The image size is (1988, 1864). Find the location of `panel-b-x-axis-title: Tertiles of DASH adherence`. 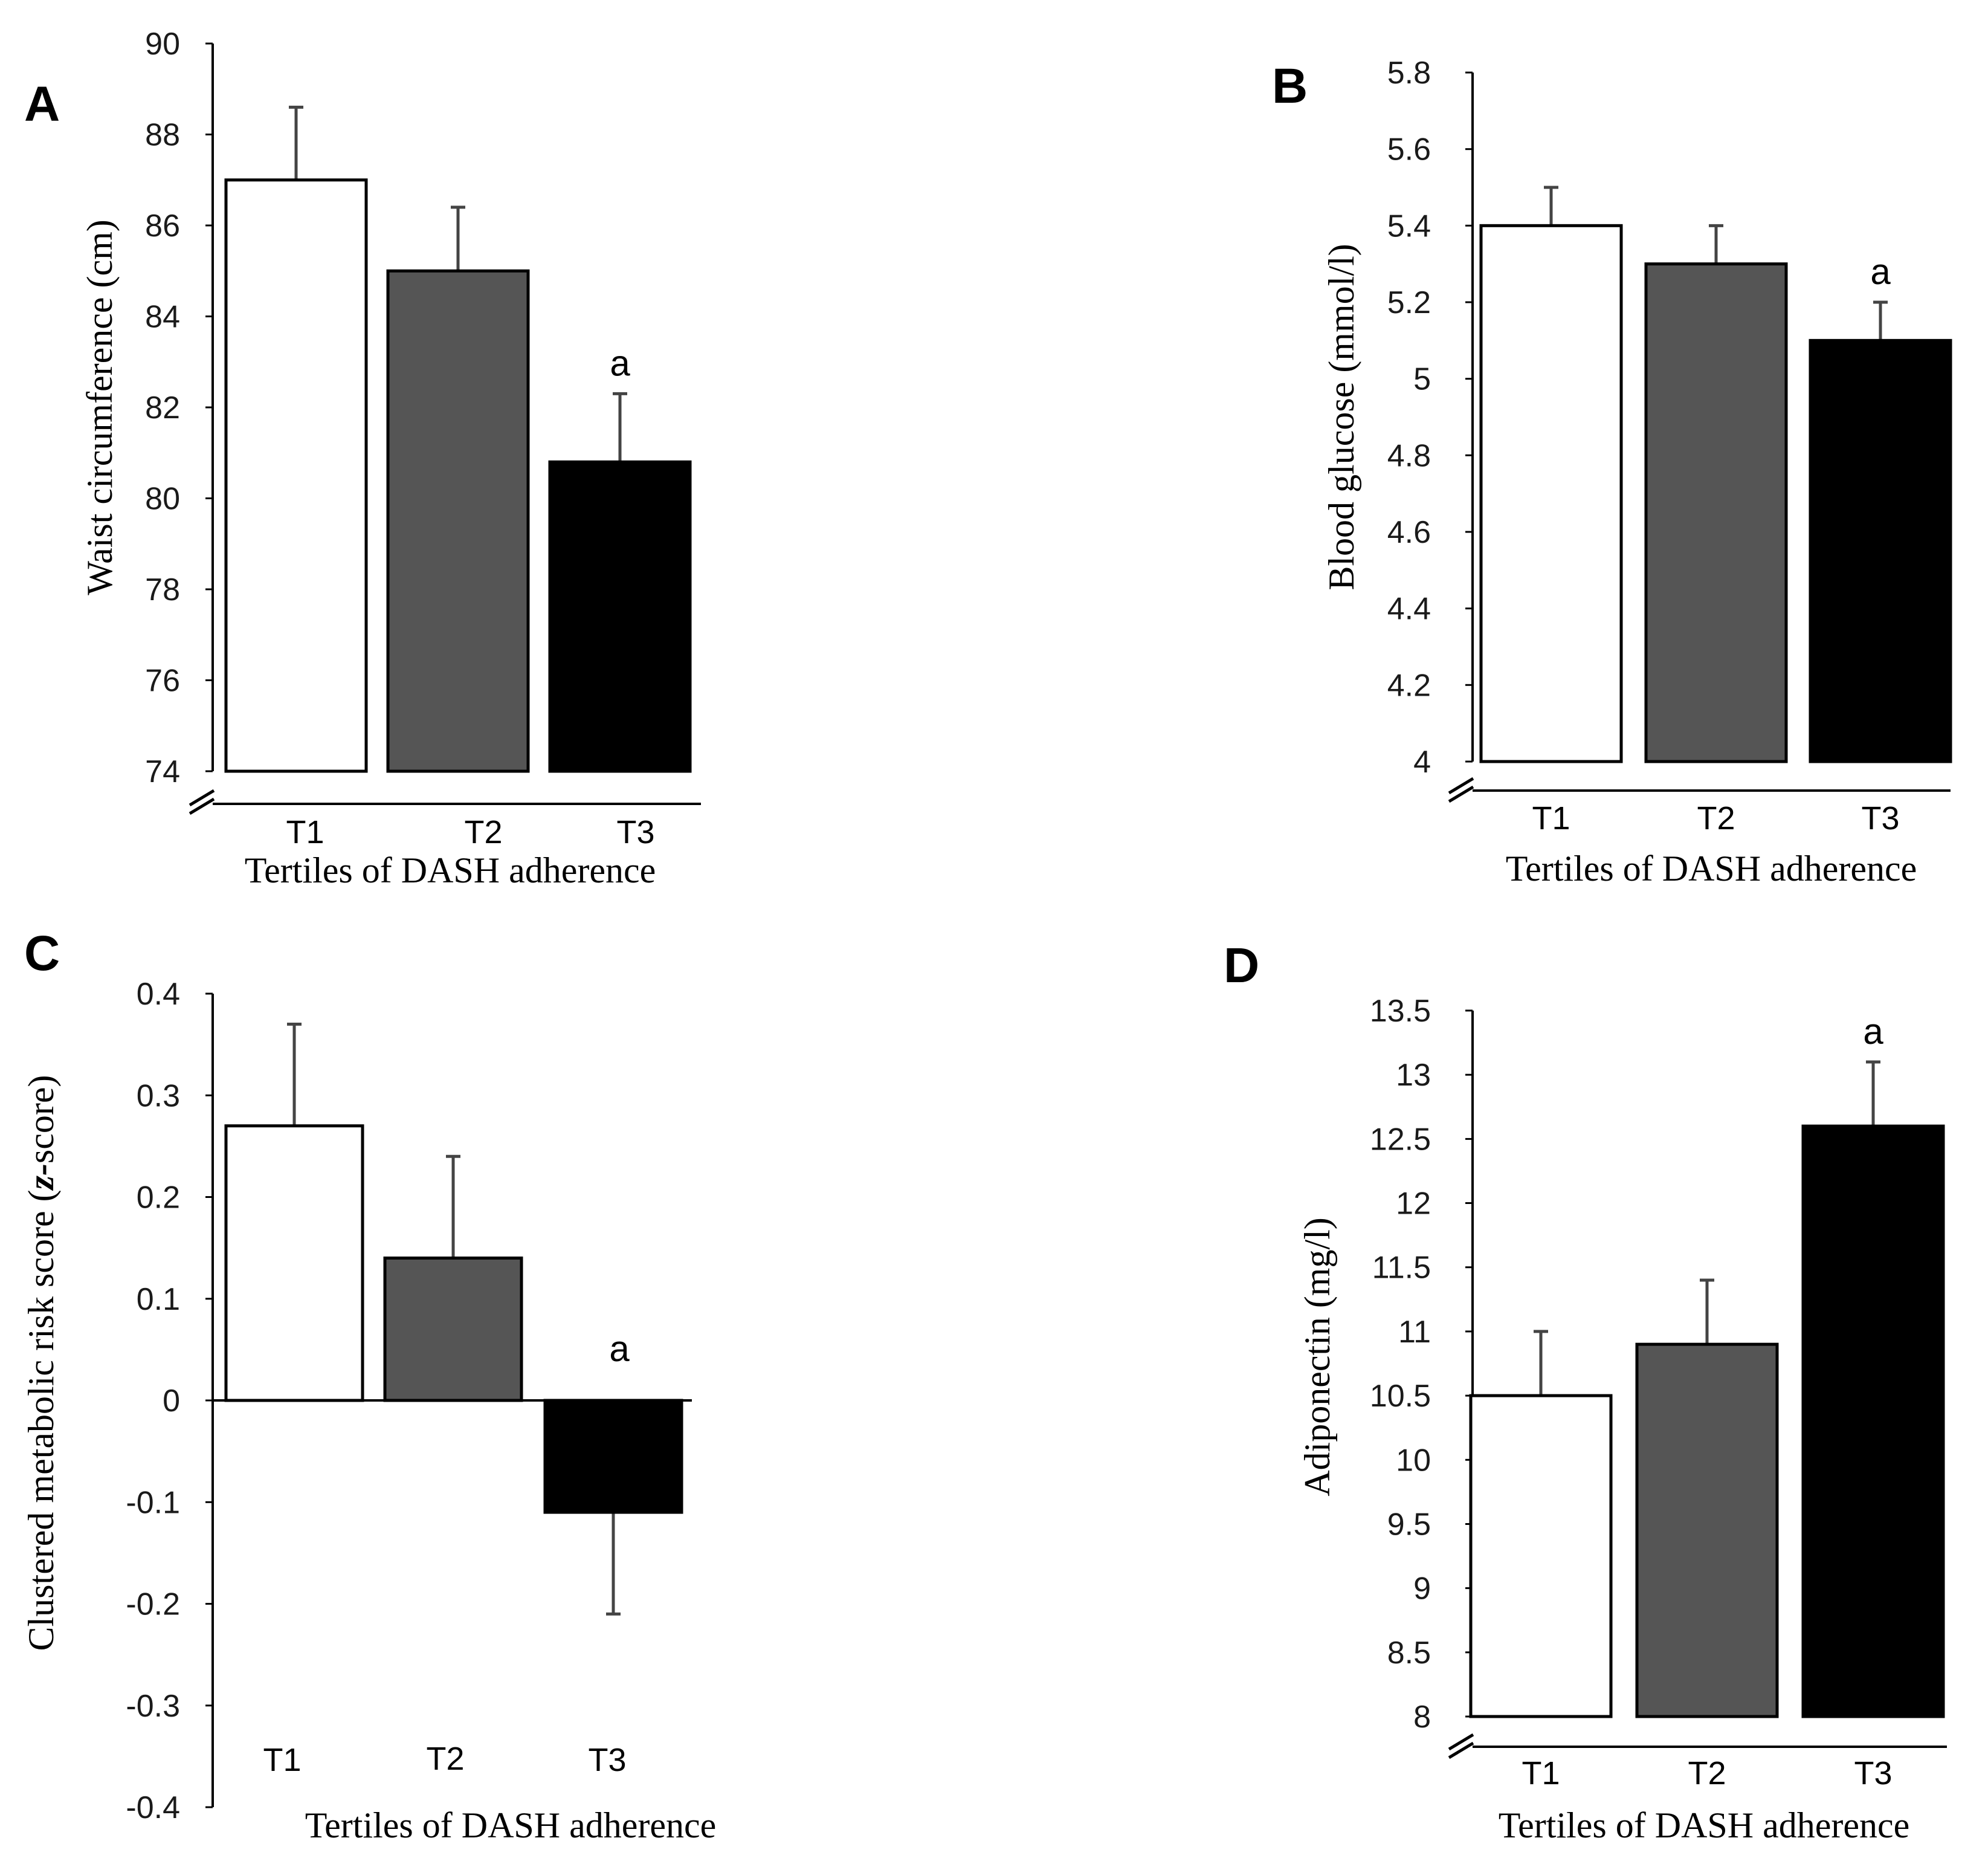

panel-b-x-axis-title: Tertiles of DASH adherence is located at coordinates (1711, 868).